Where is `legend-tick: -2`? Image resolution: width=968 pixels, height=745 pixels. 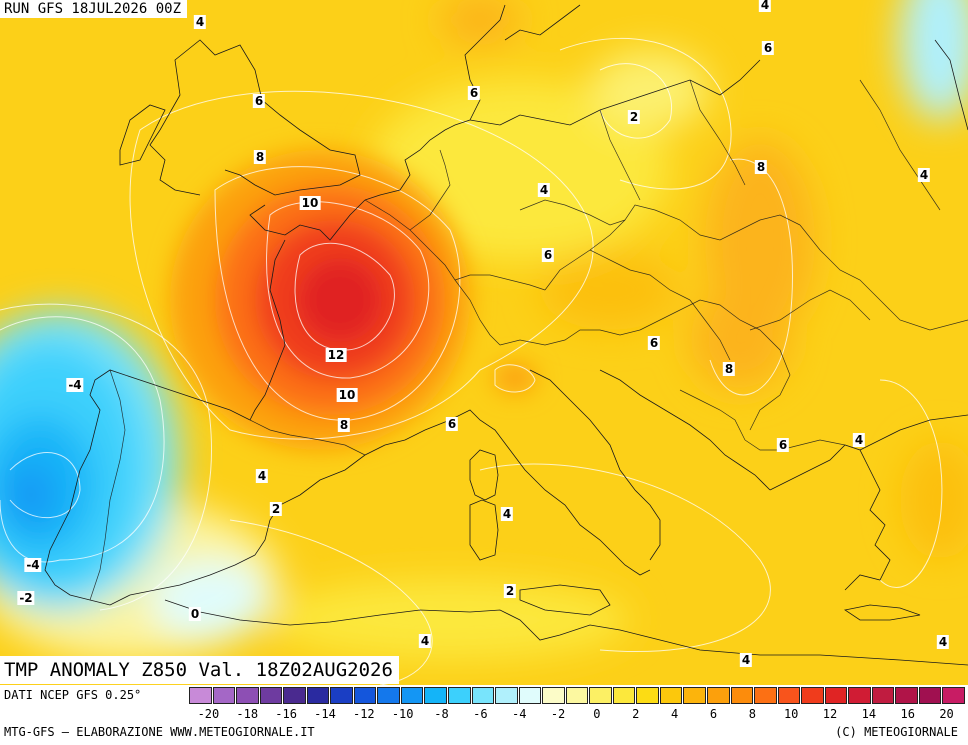 legend-tick: -2 is located at coordinates (558, 714).